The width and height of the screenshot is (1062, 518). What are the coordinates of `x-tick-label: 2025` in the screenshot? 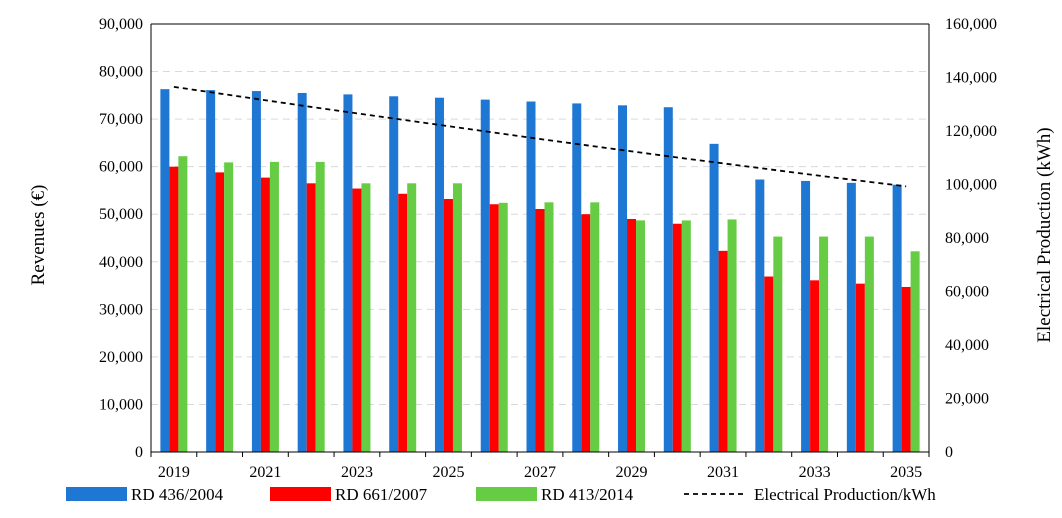 It's located at (448, 472).